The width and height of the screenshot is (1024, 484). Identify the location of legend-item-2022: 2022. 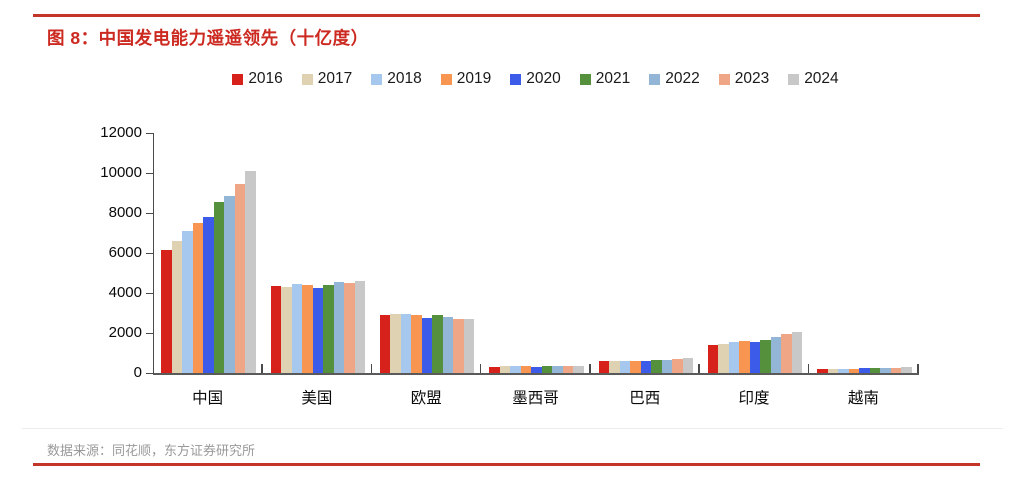
(674, 79).